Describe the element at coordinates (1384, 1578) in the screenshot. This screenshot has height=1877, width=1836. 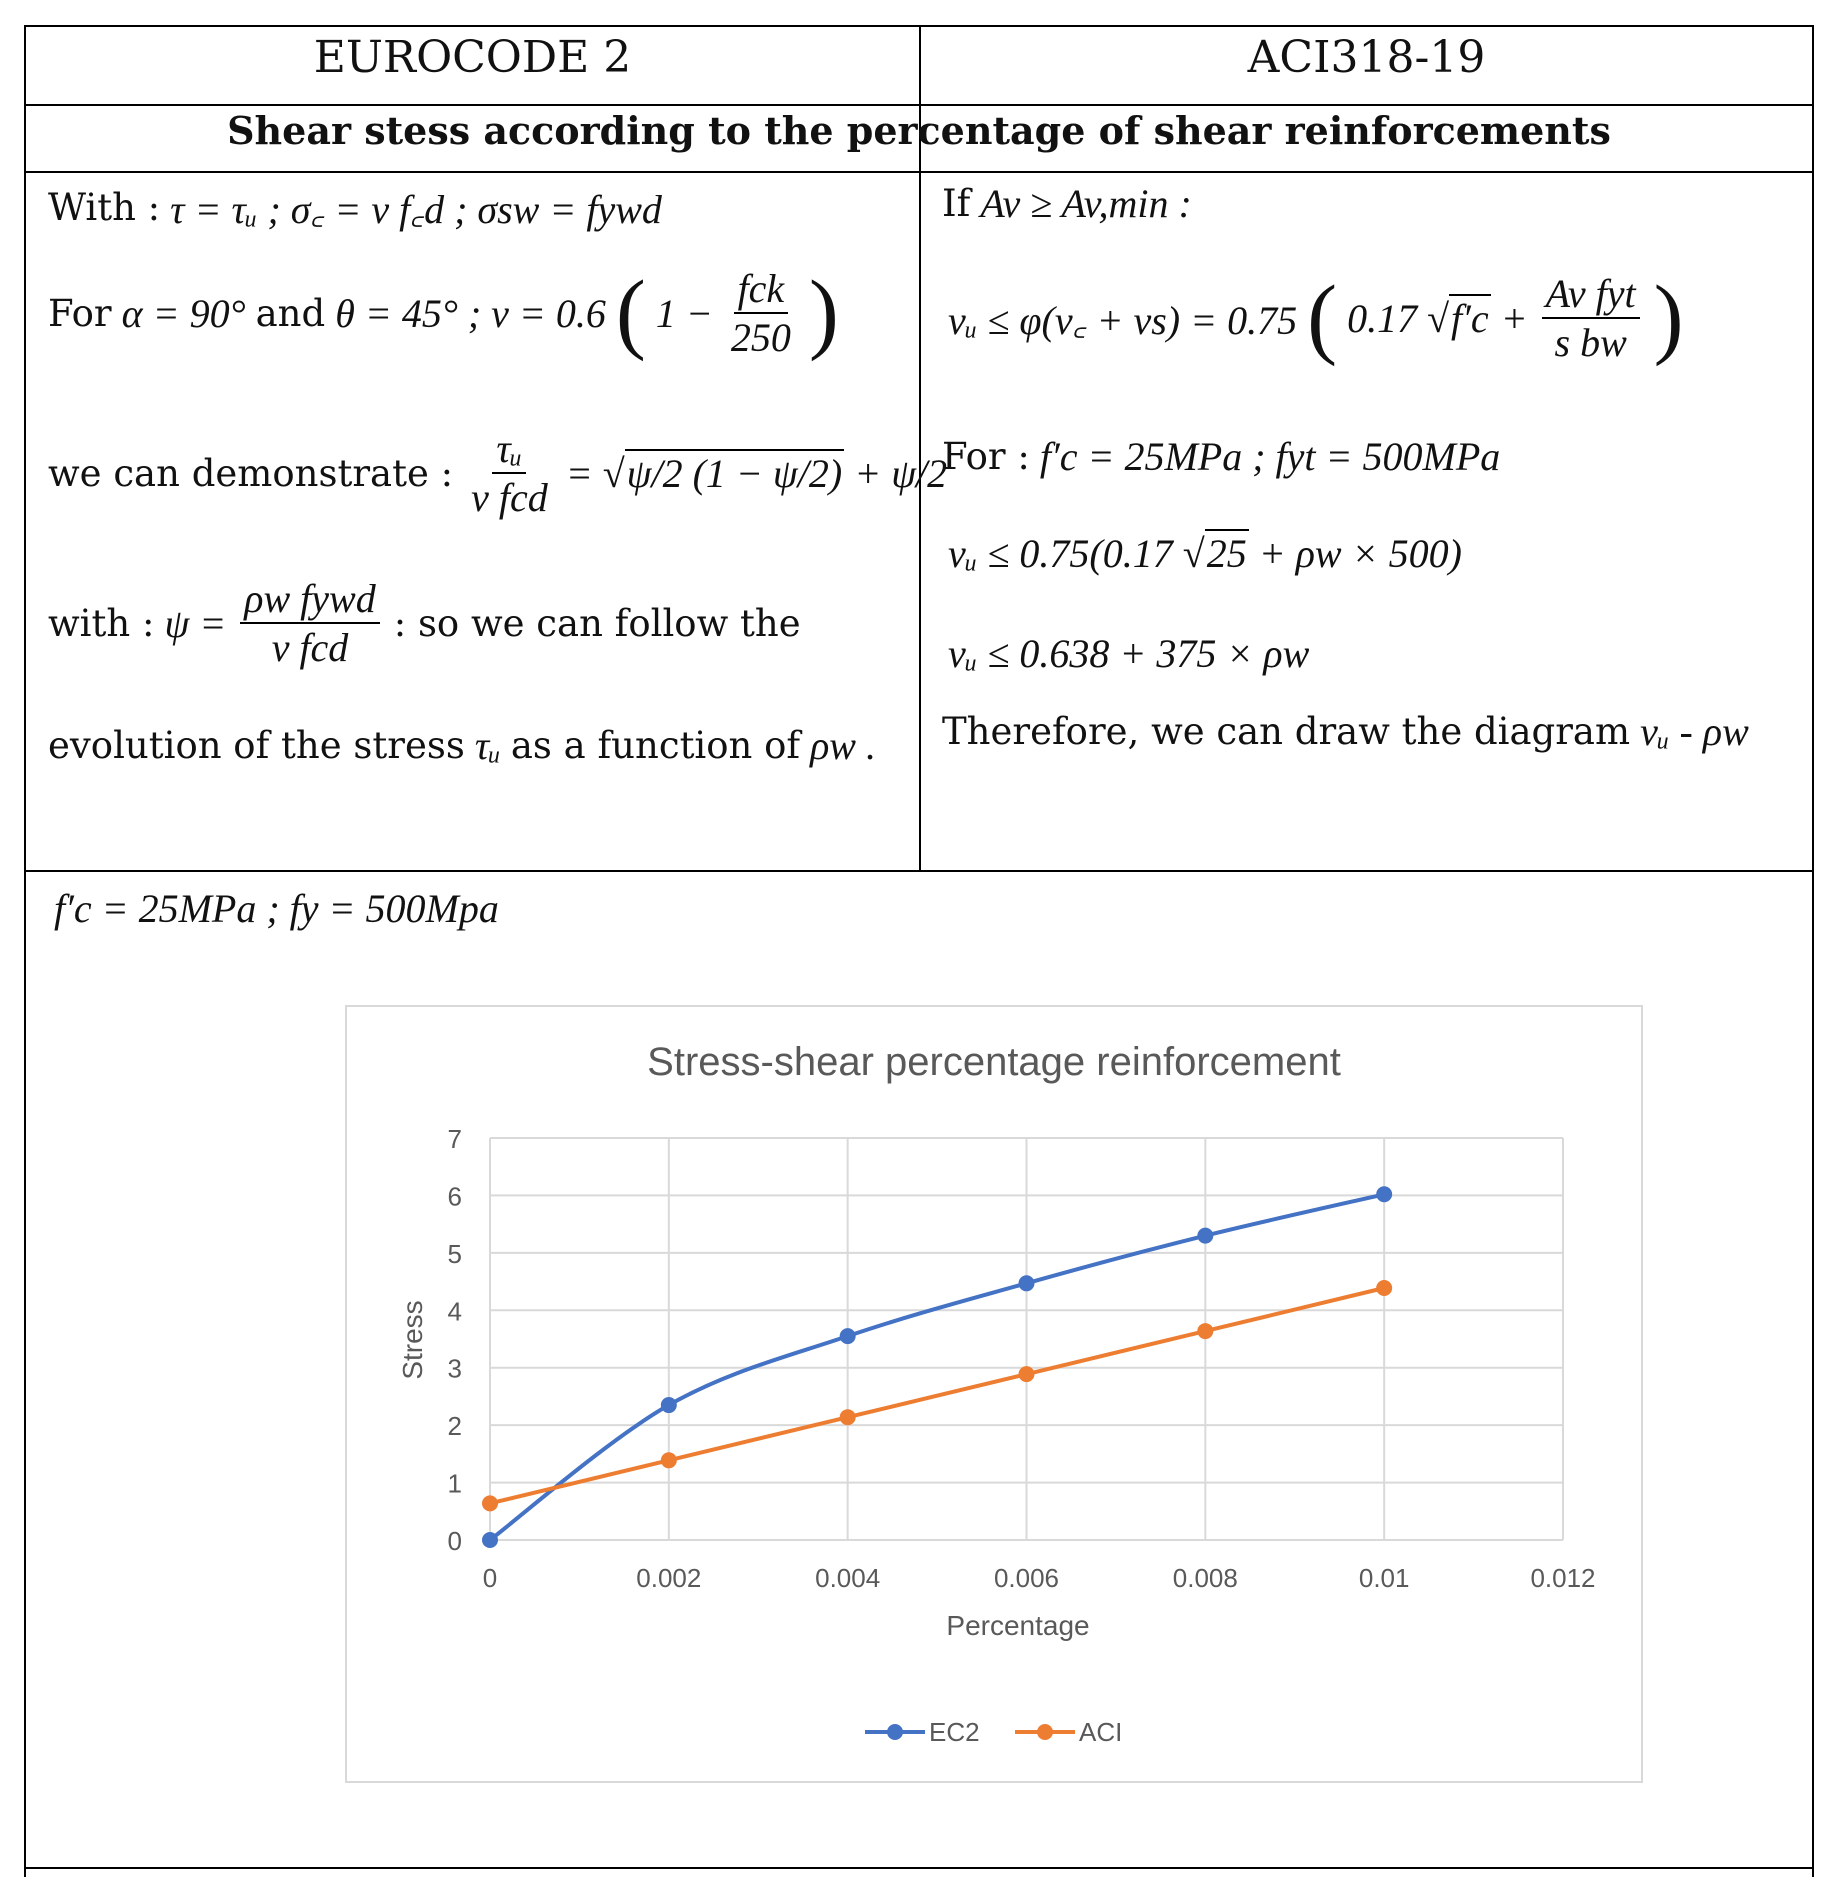
I see `x-tick-label: 0.01` at that location.